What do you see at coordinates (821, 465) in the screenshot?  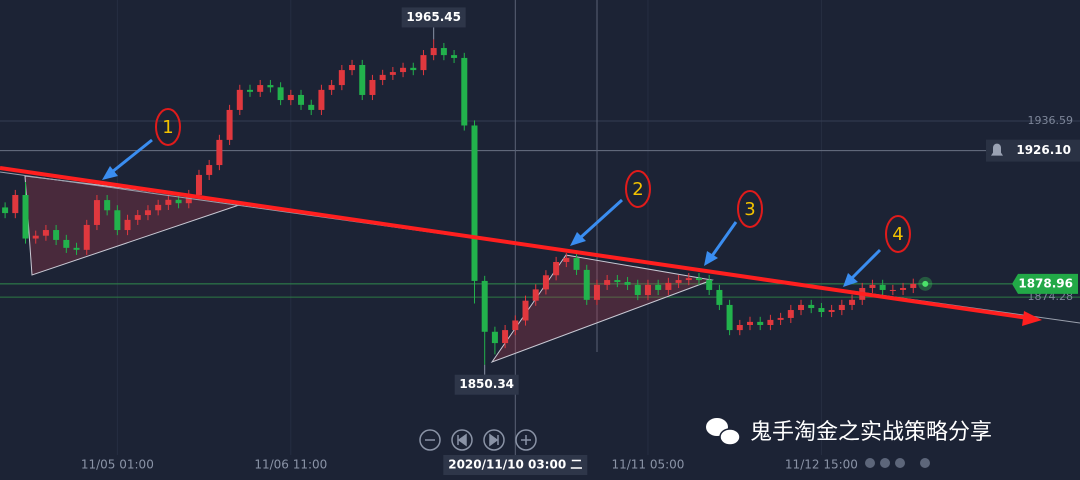 I see `x-tick-label: 11/12 15:00` at bounding box center [821, 465].